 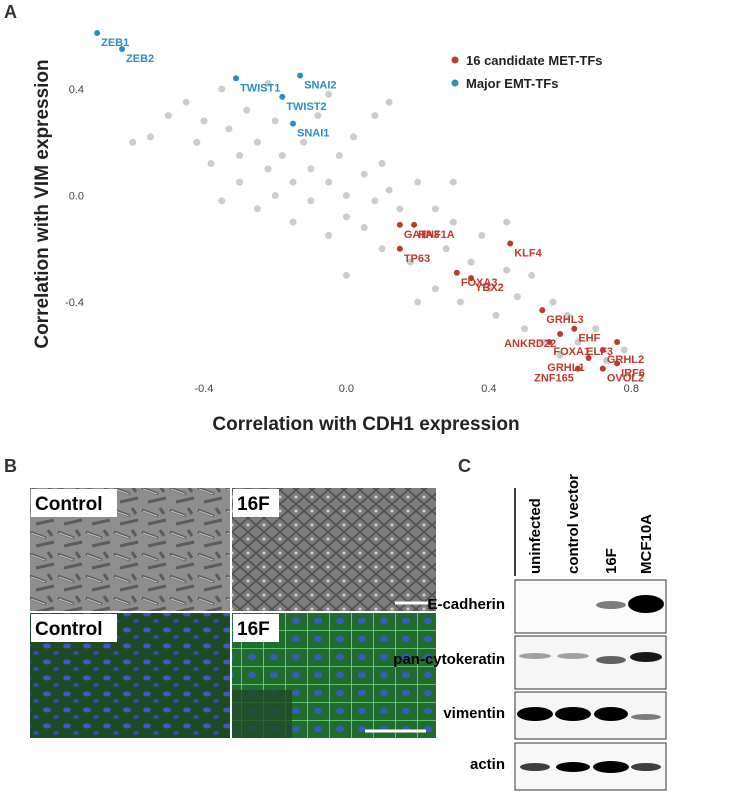 I want to click on protein-label: actin, so click(x=487, y=764).